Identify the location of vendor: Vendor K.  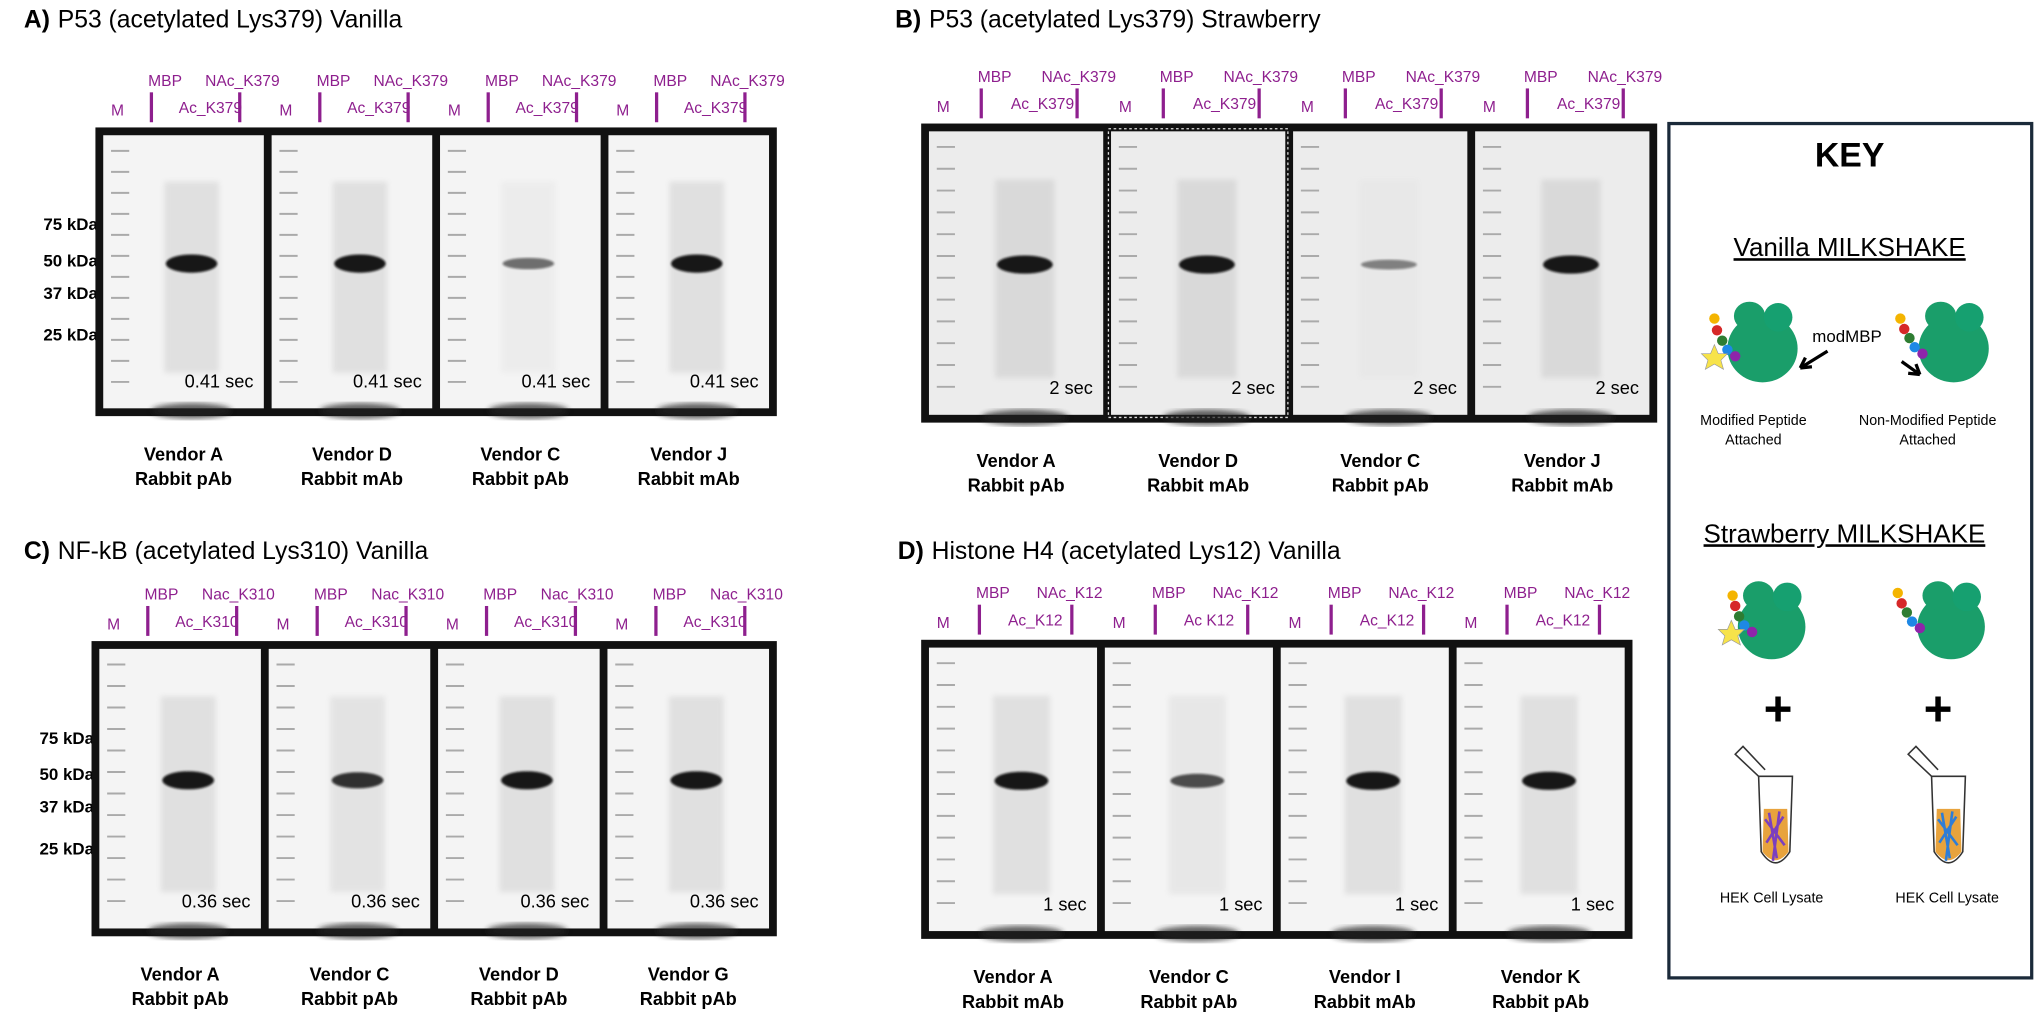
(1541, 977).